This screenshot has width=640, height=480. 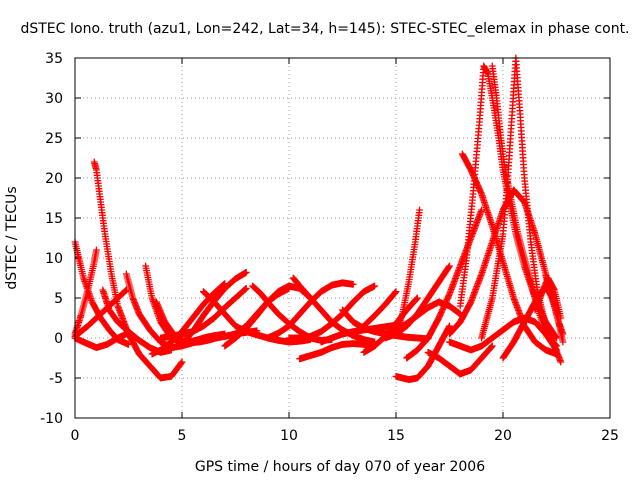 I want to click on y-tick-label: 25, so click(x=54, y=139).